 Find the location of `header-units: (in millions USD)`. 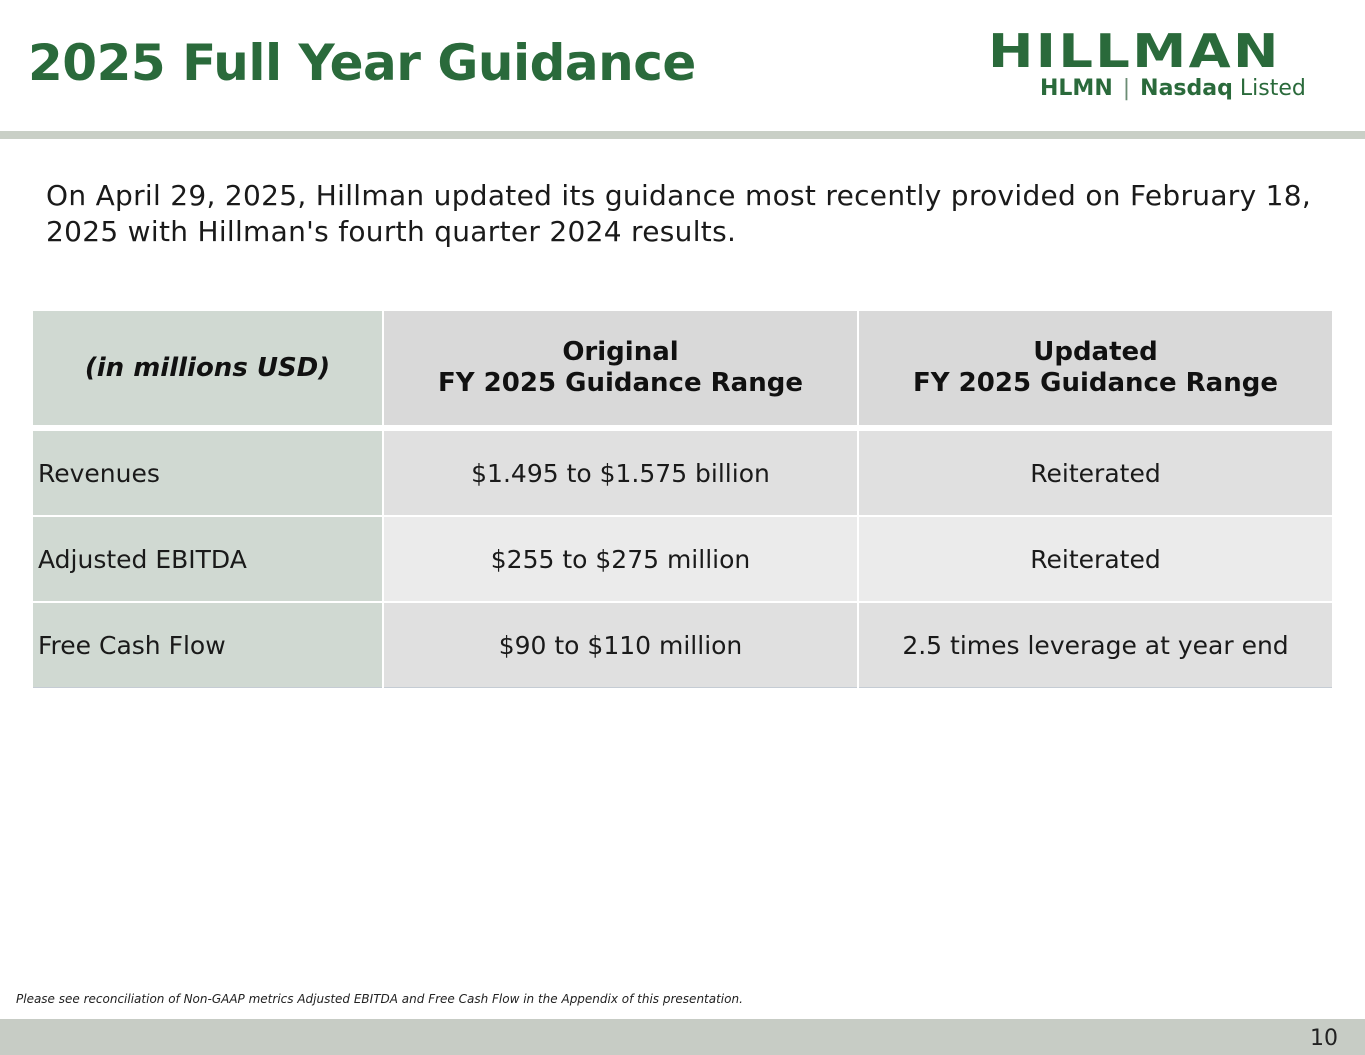

header-units: (in millions USD) is located at coordinates (208, 371).